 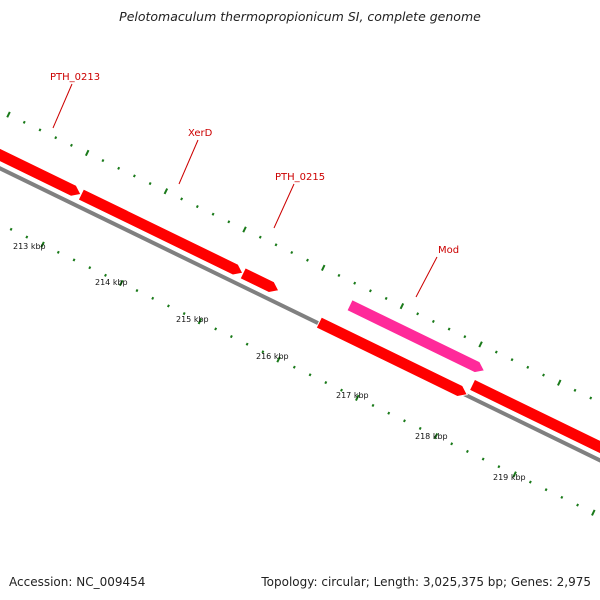 I want to click on gene-arrow-mod, so click(x=416, y=336).